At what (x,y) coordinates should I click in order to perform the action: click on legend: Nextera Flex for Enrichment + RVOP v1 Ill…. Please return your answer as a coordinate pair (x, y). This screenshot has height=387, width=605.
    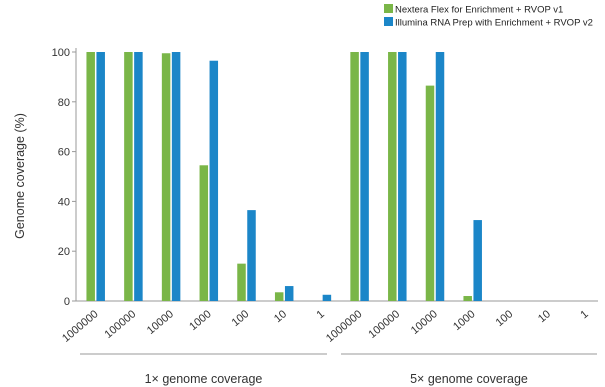
    Looking at the image, I should click on (488, 16).